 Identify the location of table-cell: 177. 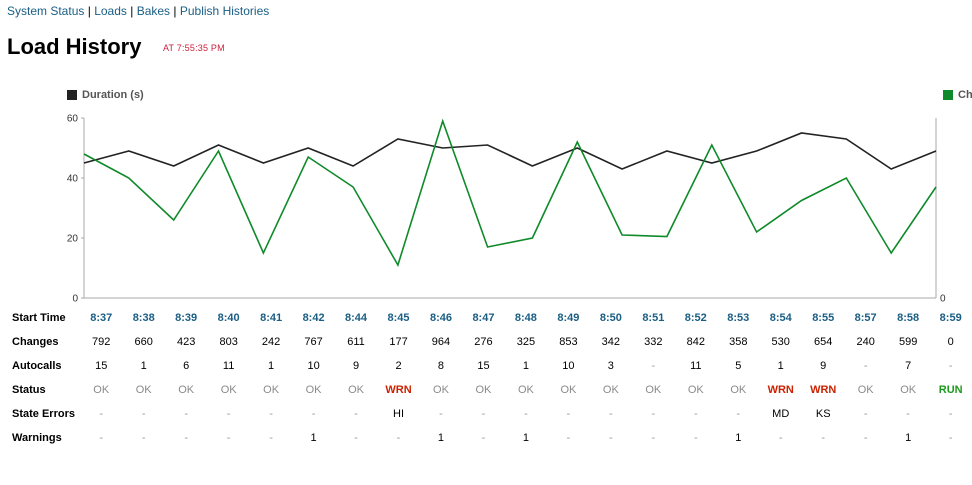
(398, 342).